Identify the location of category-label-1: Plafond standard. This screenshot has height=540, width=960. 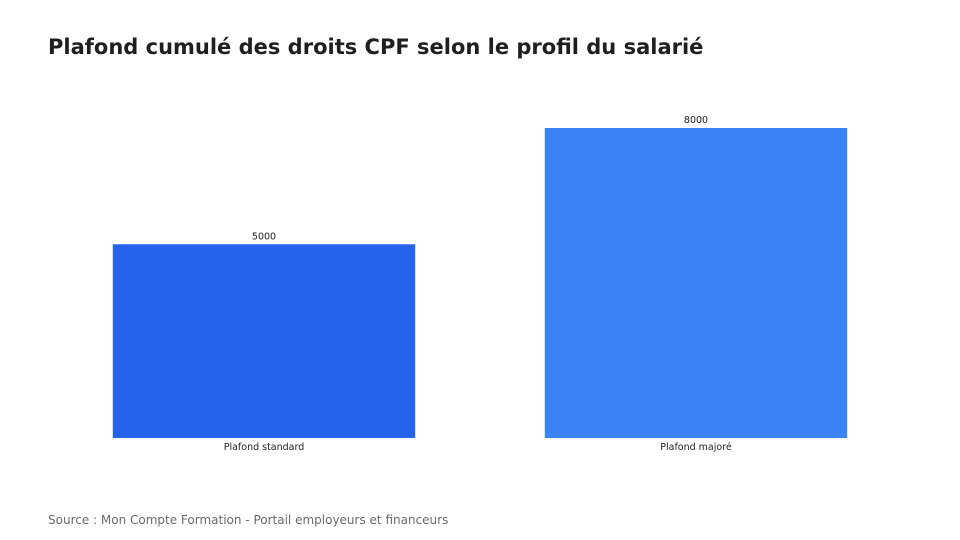
(264, 447).